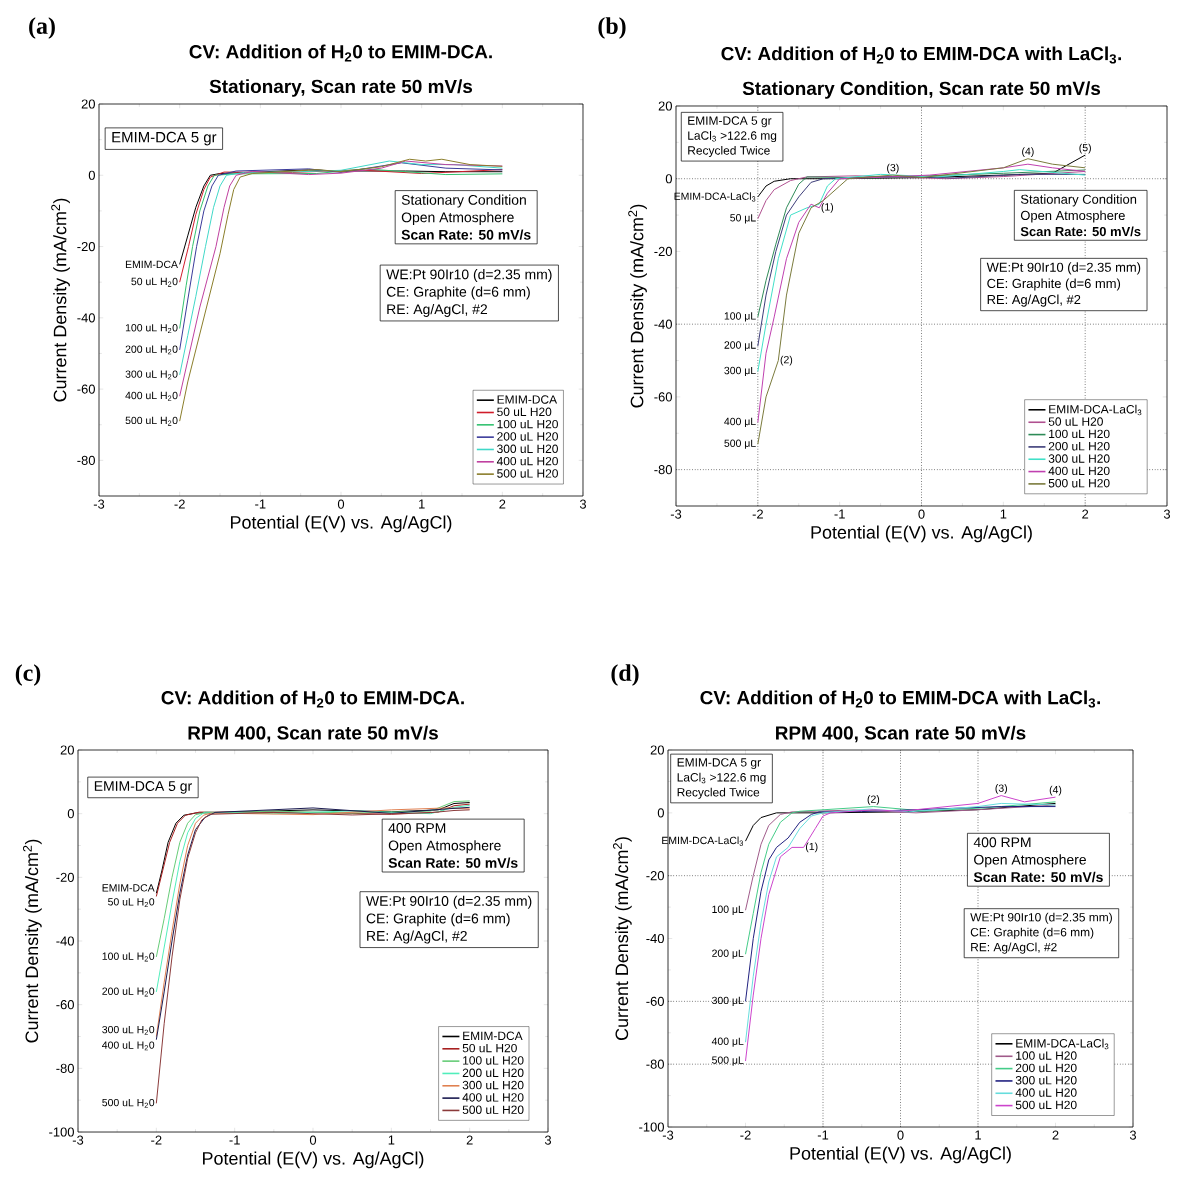 The height and width of the screenshot is (1188, 1179). Describe the element at coordinates (463, 201) in the screenshot. I see `annotation: Stationary Condition` at that location.